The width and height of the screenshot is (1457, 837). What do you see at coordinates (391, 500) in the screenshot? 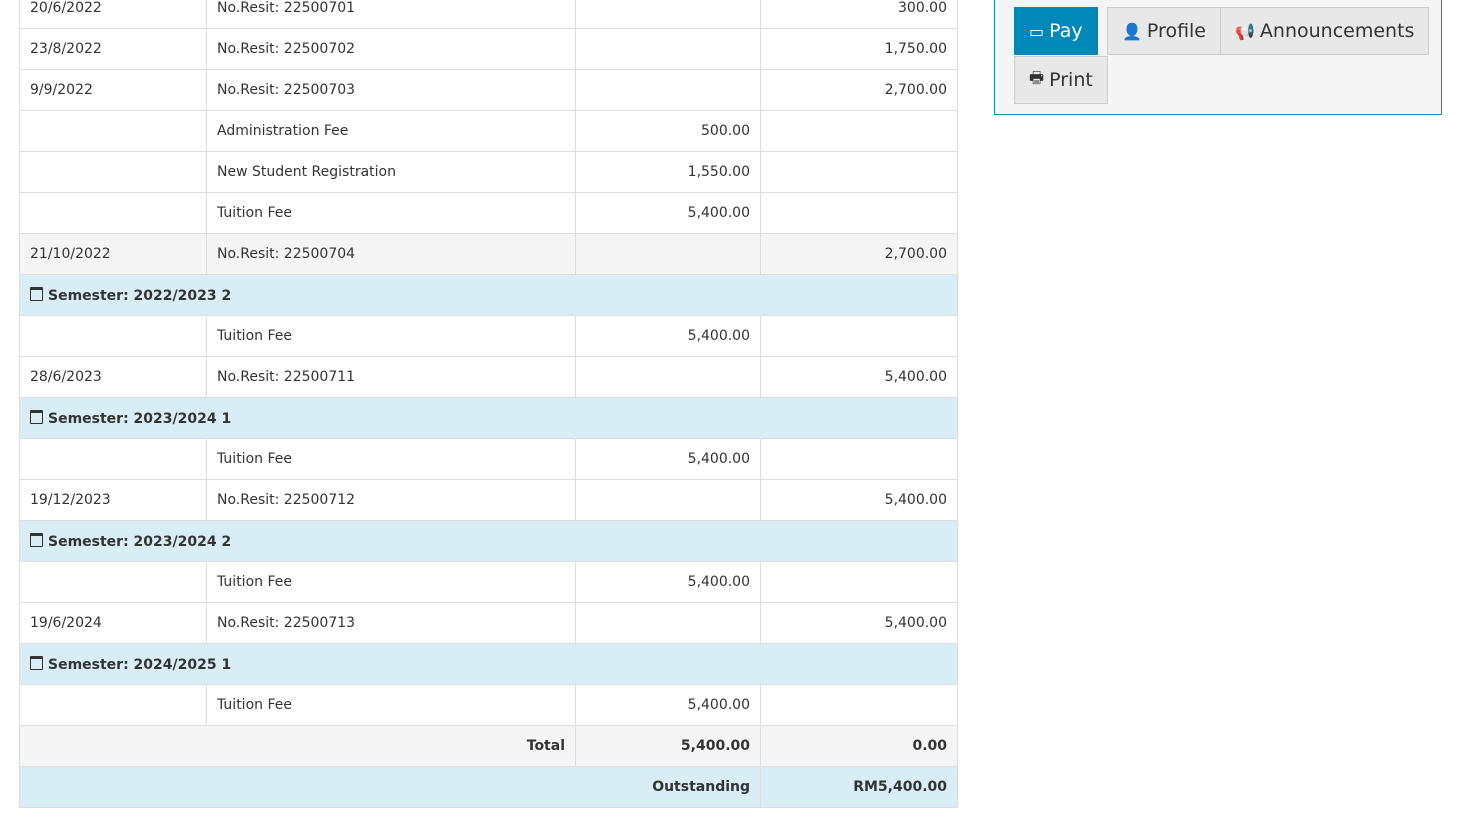
I see `cell-desc: No.Resit: 22500712` at bounding box center [391, 500].